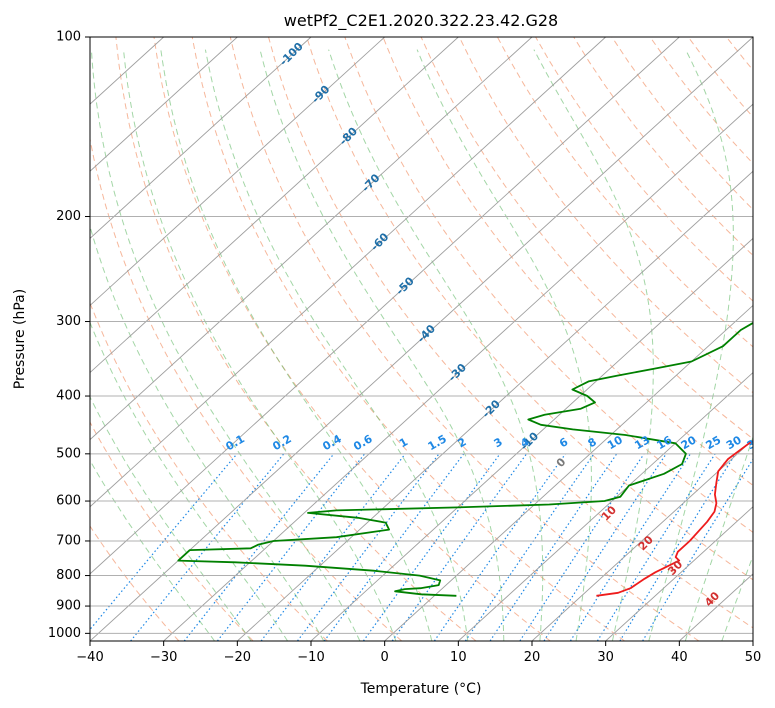 This screenshot has height=708, width=775. Describe the element at coordinates (20, 339) in the screenshot. I see `y-axis-label: Pressure (hPa)` at that location.